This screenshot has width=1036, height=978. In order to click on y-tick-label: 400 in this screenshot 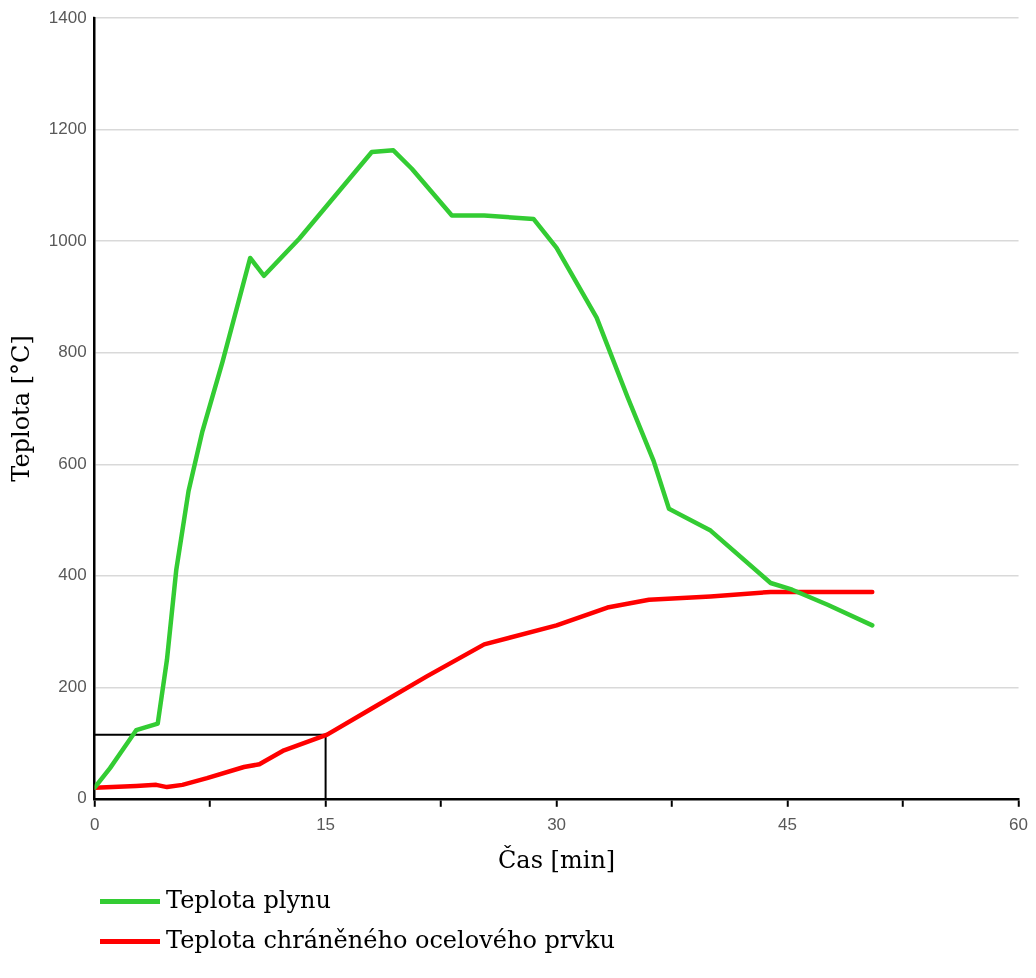, I will do `click(72, 575)`.